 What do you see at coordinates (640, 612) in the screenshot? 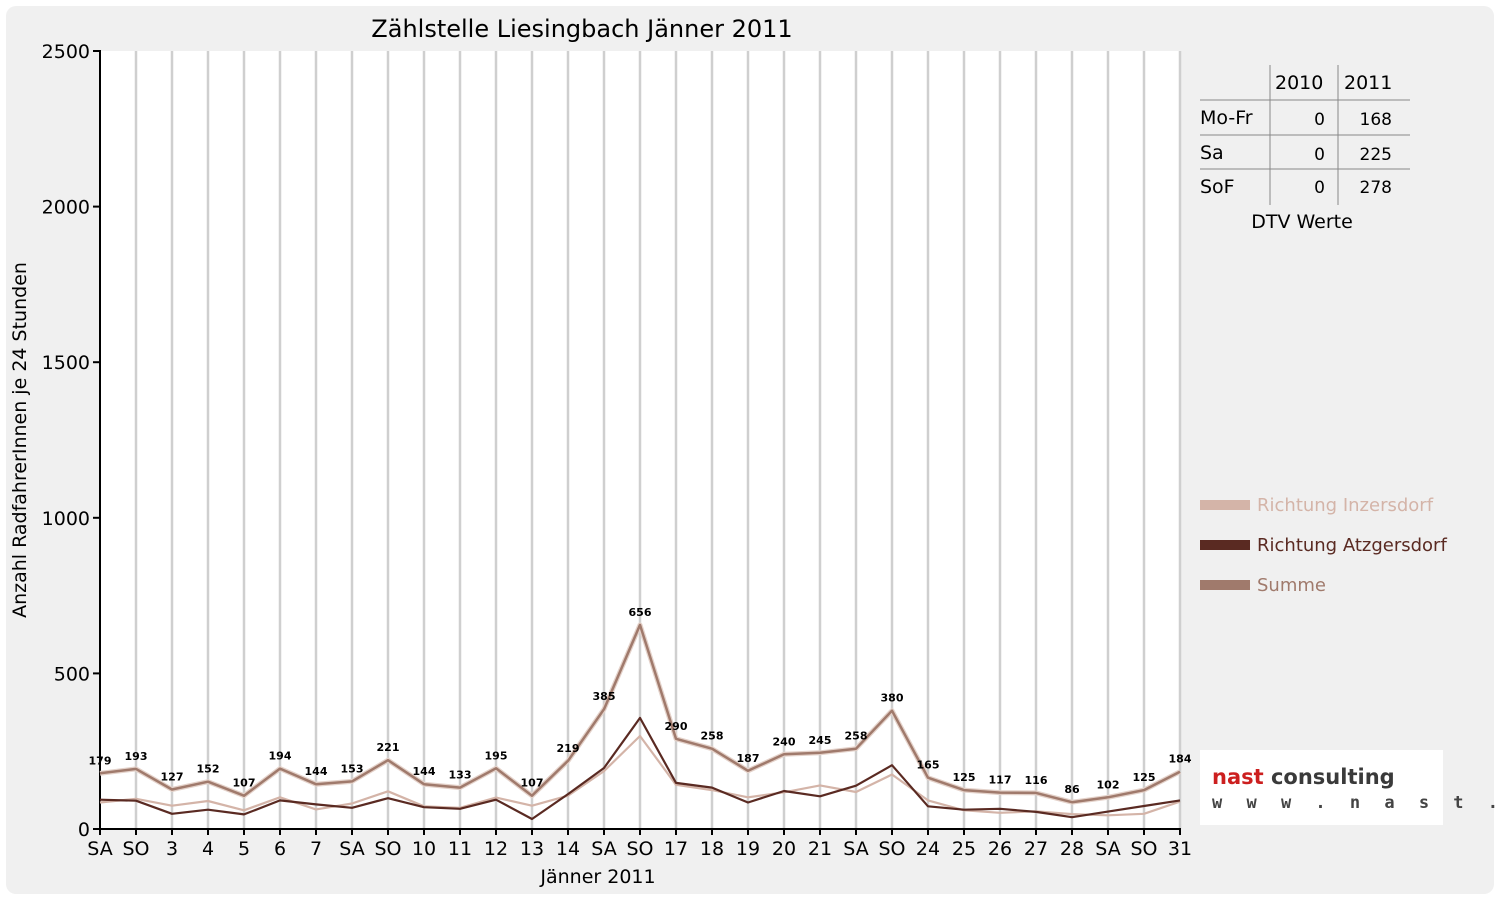
I see `data-label: 656` at bounding box center [640, 612].